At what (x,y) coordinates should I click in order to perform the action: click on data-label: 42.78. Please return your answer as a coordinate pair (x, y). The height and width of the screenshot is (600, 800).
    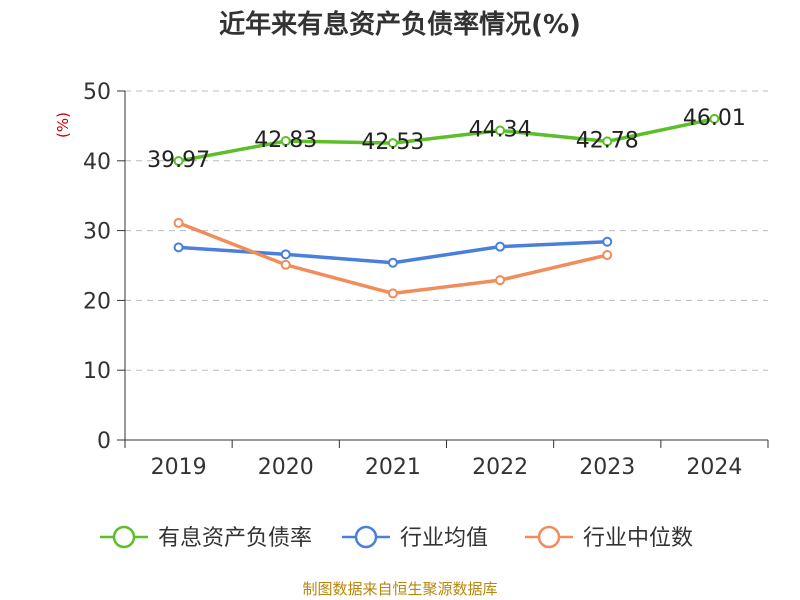
    Looking at the image, I should click on (607, 140).